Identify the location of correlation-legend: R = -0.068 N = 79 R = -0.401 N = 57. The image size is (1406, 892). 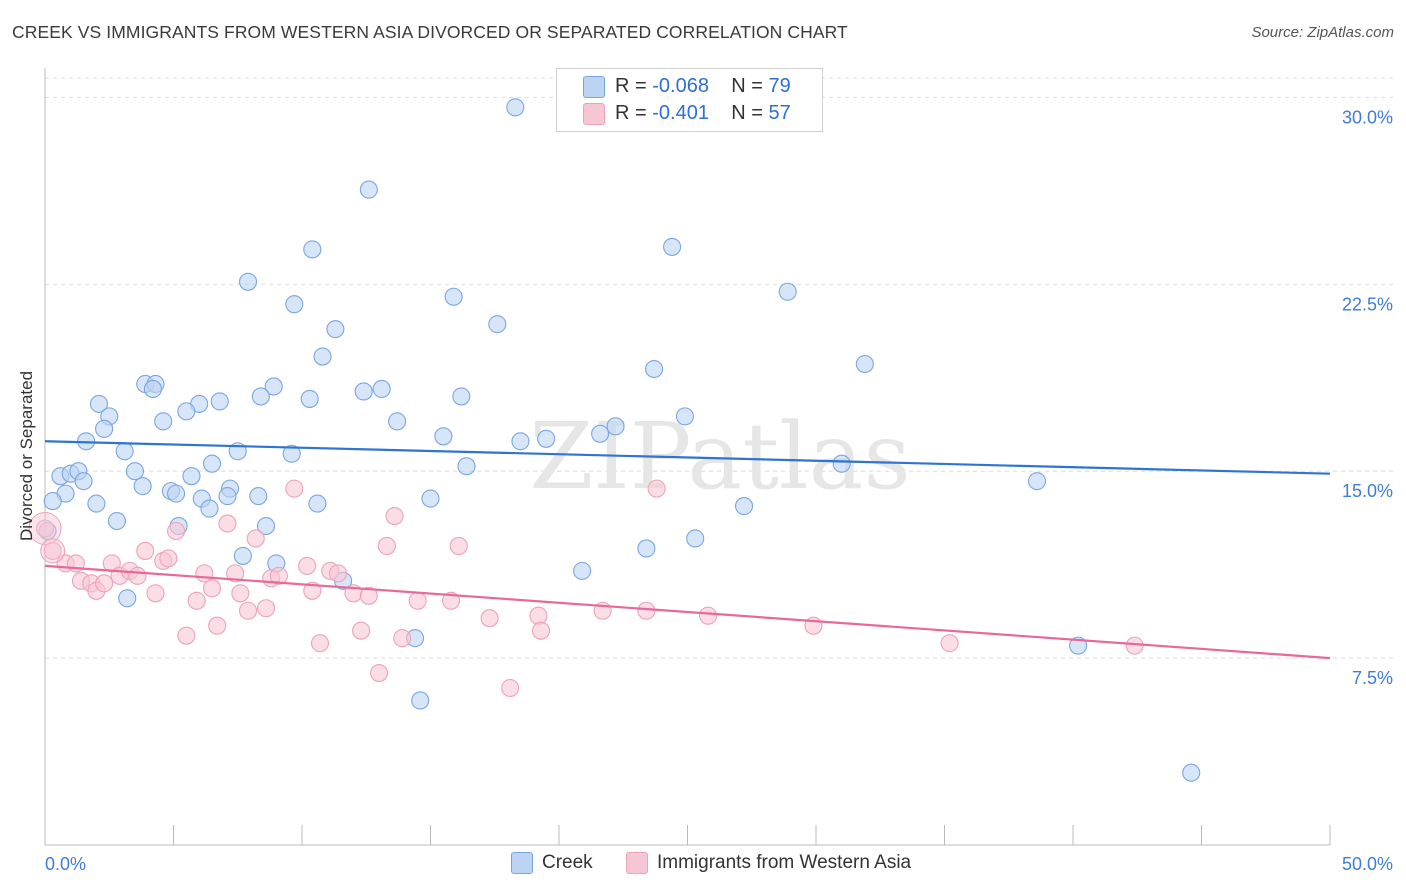
(689, 100).